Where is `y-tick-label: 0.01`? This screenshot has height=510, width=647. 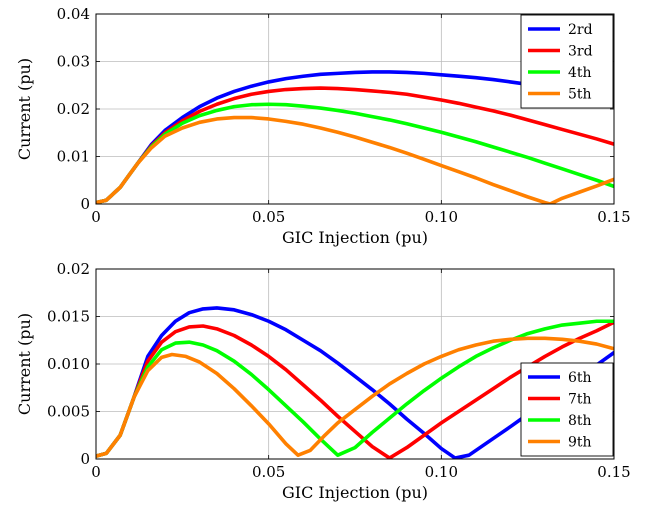
y-tick-label: 0.01 is located at coordinates (73, 157).